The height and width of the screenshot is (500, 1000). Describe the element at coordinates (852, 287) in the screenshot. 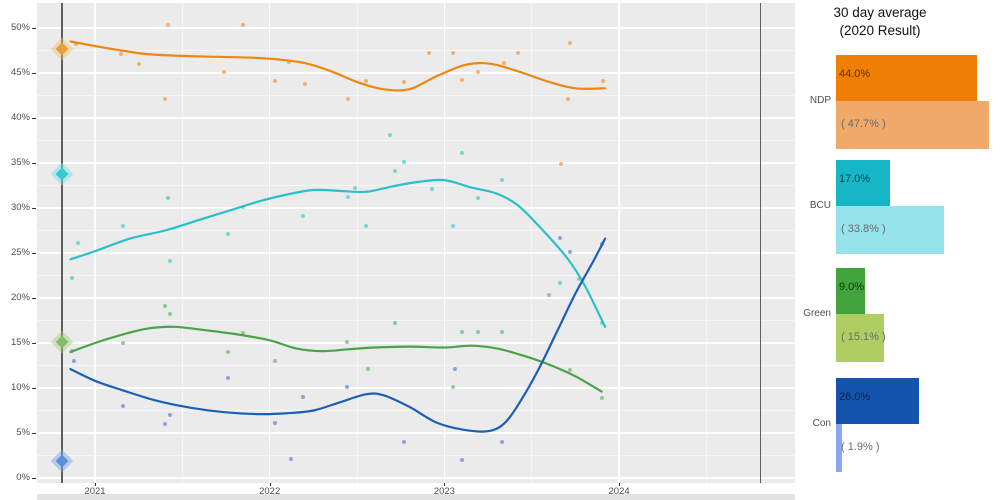

I see `avg-bar-label-green: 9.0%` at that location.